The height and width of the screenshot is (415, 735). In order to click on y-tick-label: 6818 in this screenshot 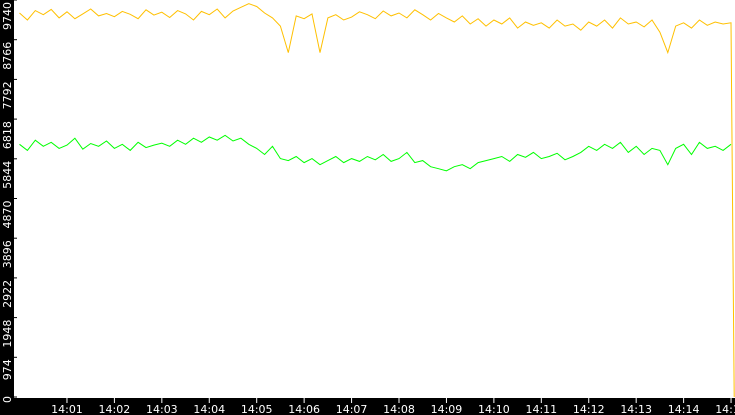, I will do `click(7, 135)`.